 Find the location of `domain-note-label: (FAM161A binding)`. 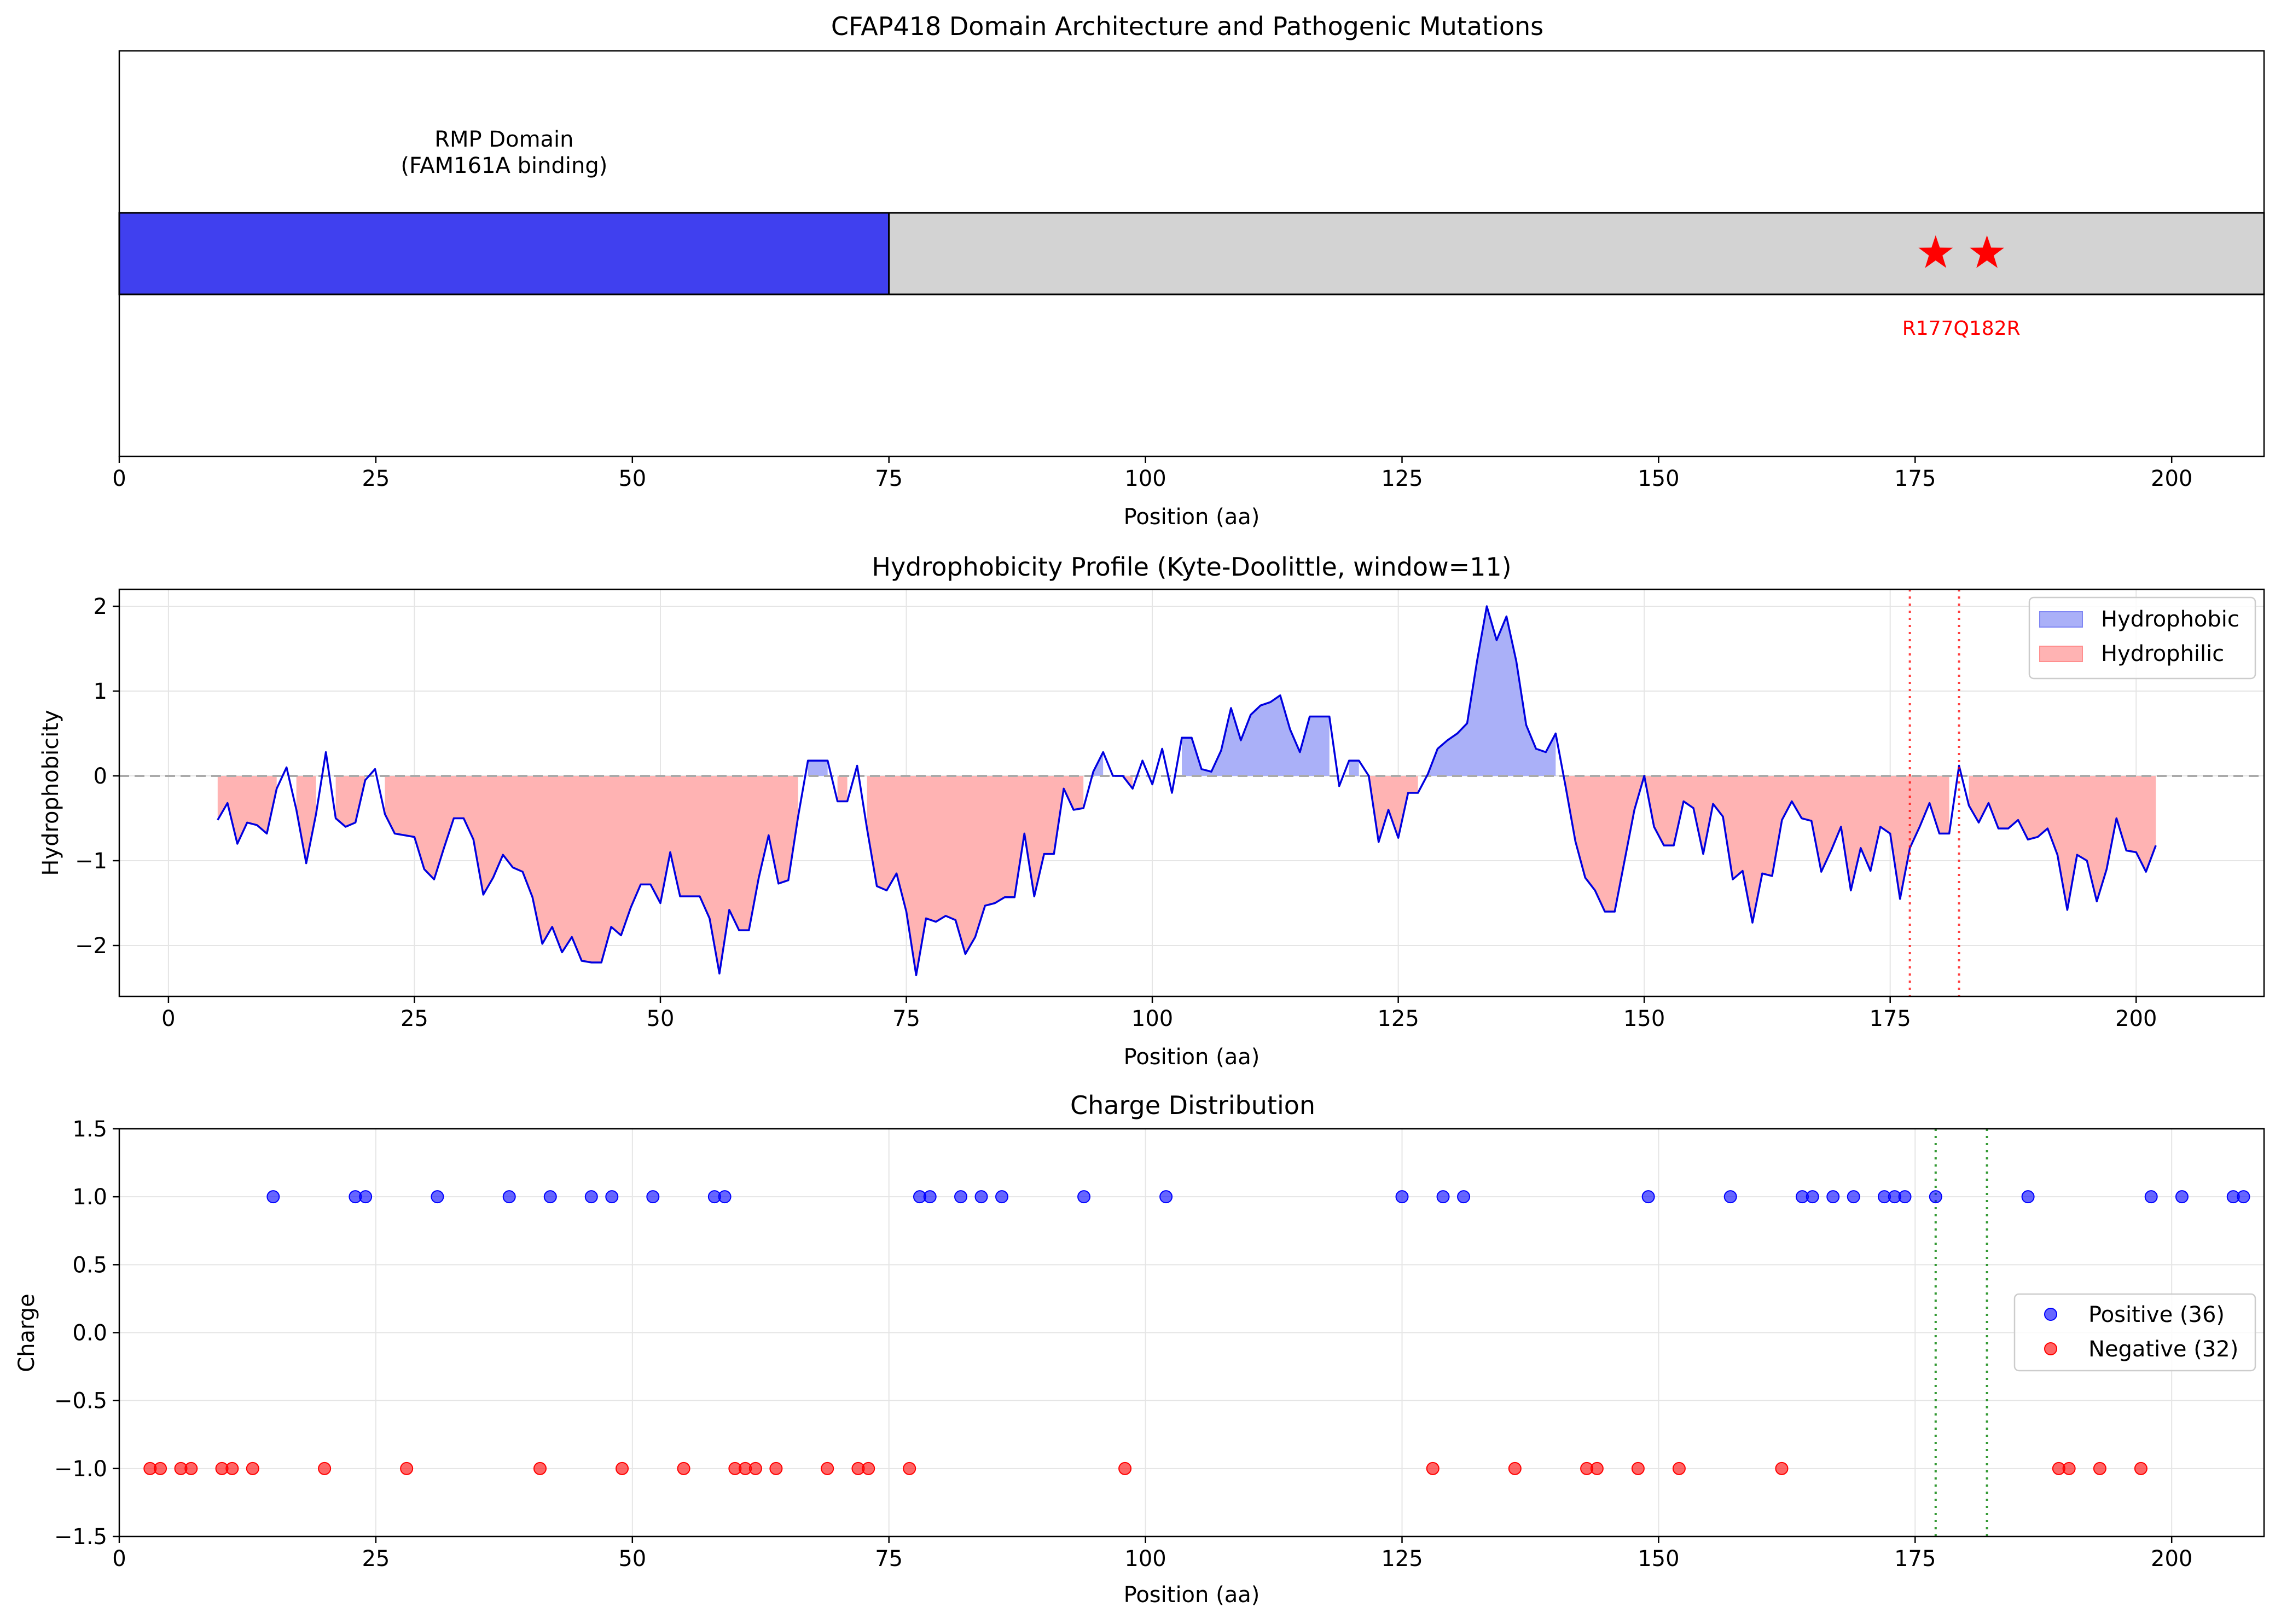

domain-note-label: (FAM161A binding) is located at coordinates (504, 165).